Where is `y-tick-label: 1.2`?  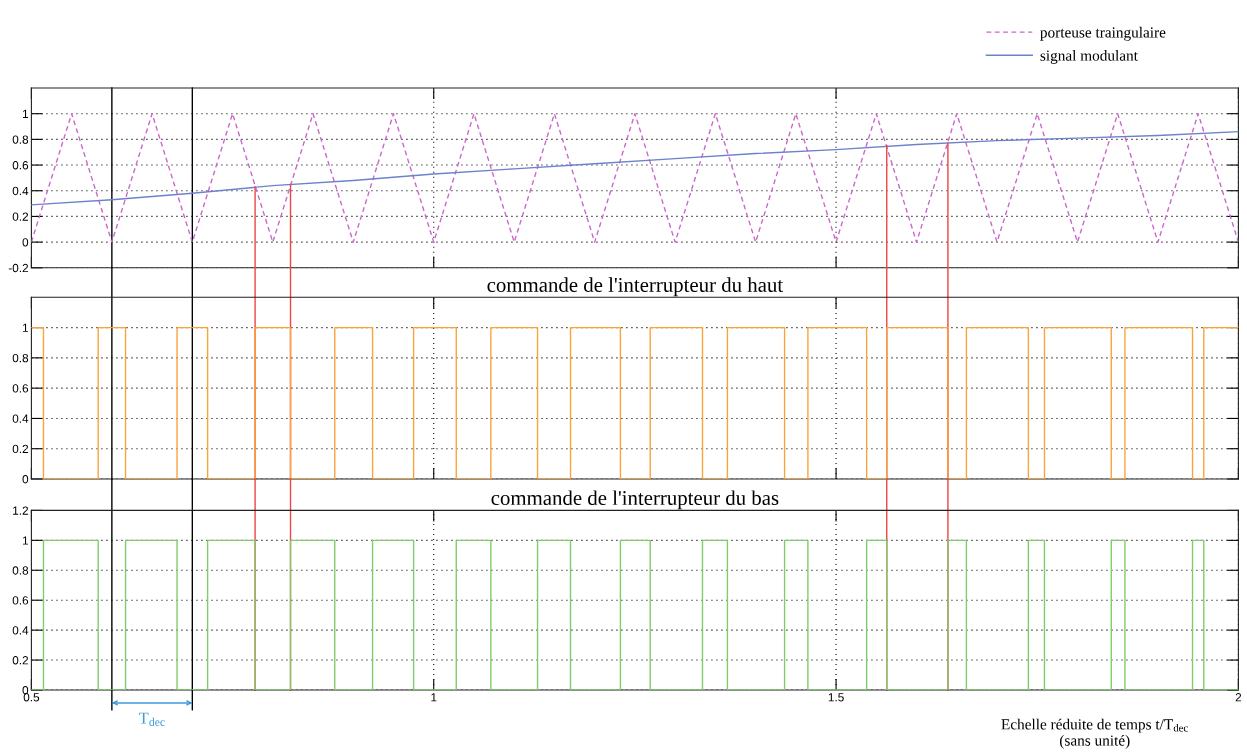 y-tick-label: 1.2 is located at coordinates (21, 510).